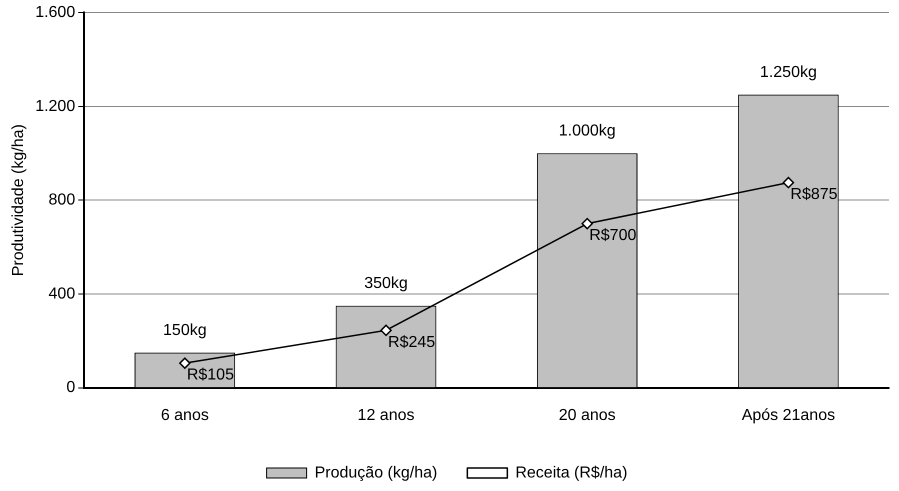 This screenshot has width=899, height=491. I want to click on y-tick-label: 1.200, so click(55, 106).